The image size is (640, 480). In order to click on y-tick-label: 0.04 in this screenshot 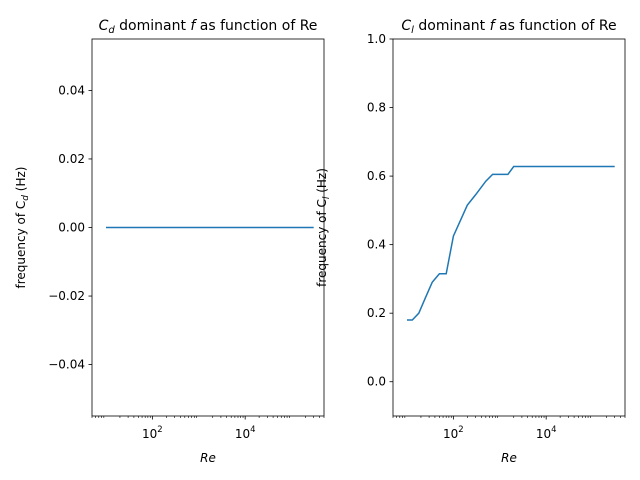, I will do `click(71, 90)`.